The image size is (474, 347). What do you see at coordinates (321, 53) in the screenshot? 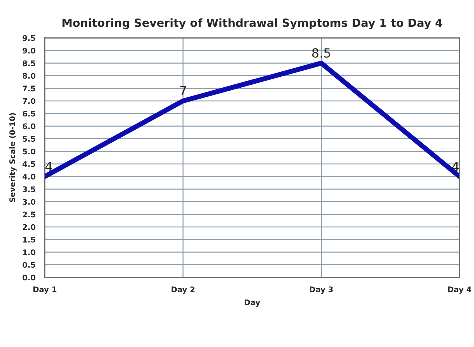
I see `data-label: 8.5` at bounding box center [321, 53].